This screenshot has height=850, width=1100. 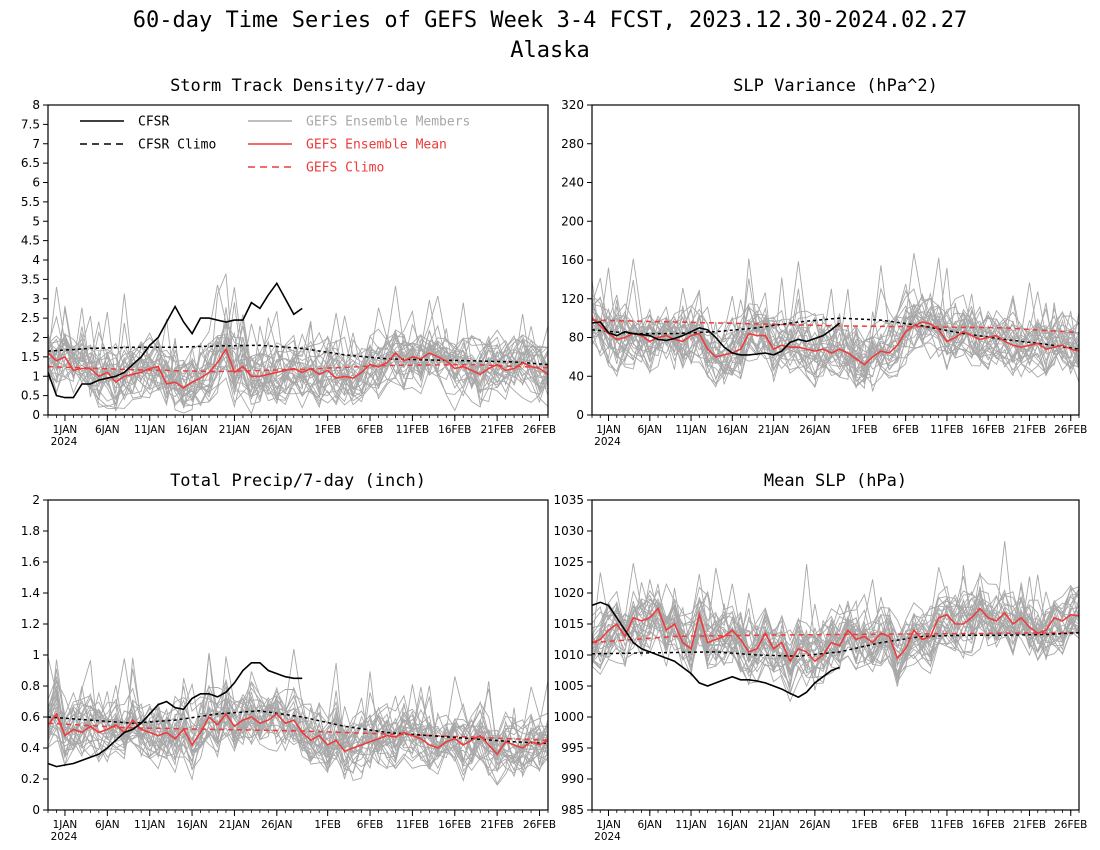 I want to click on y-tick-label: 200, so click(x=572, y=221).